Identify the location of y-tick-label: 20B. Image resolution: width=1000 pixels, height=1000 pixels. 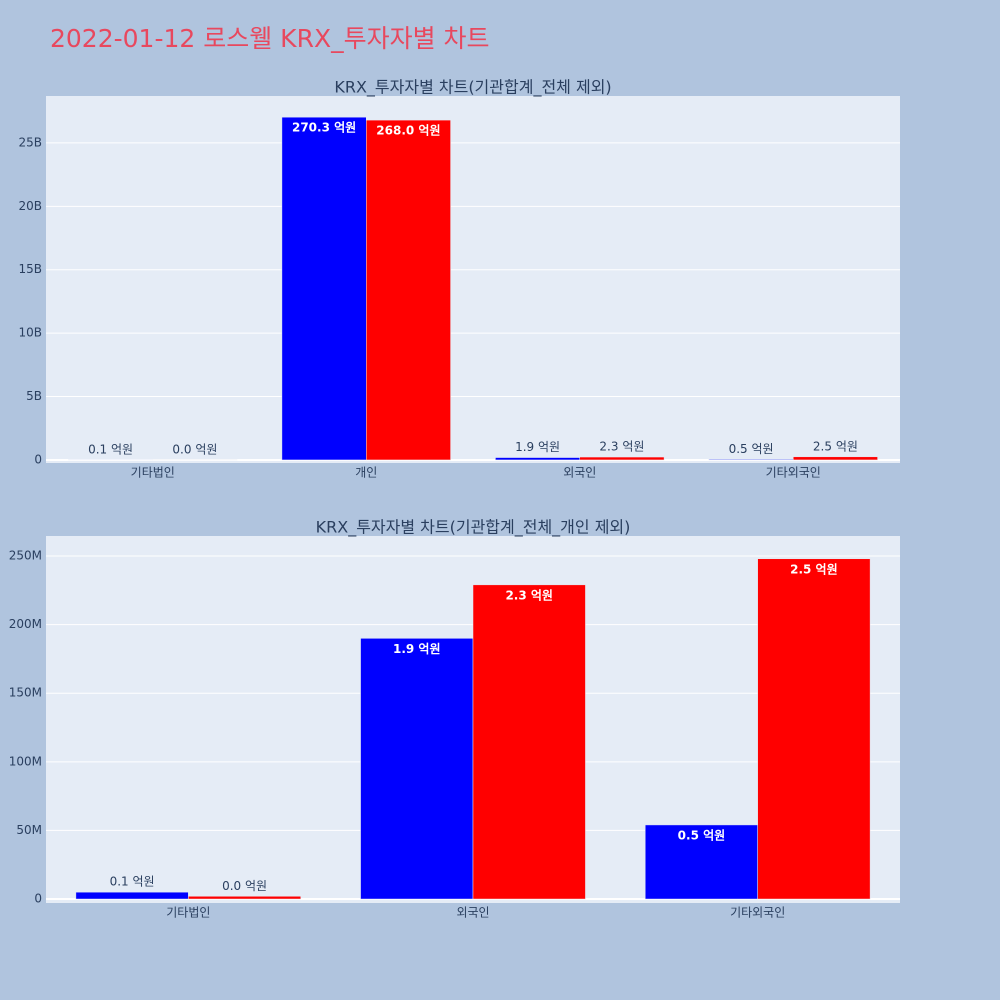
(30, 206).